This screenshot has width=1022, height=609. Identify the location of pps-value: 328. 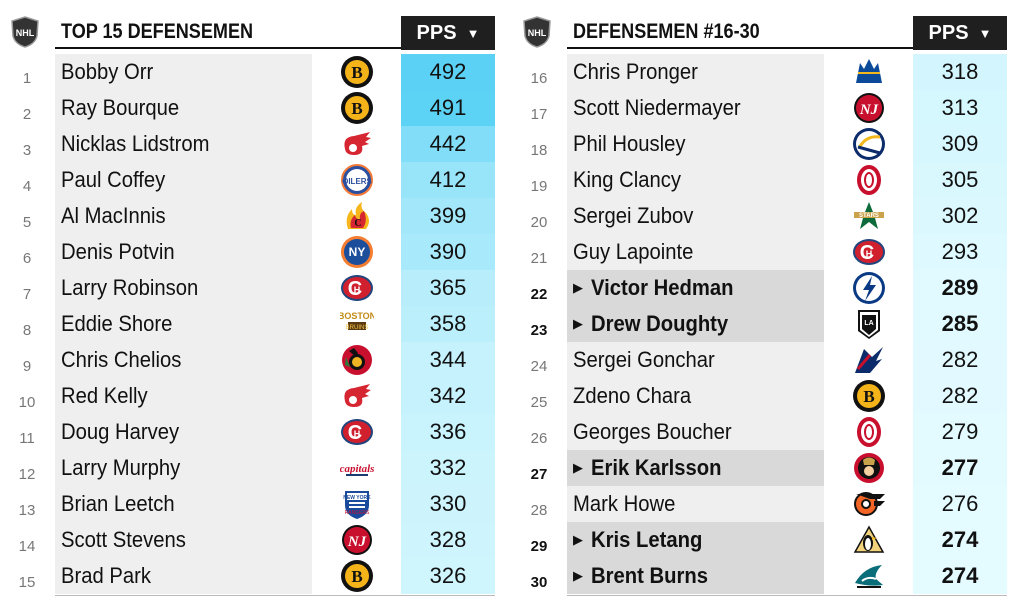
(448, 540).